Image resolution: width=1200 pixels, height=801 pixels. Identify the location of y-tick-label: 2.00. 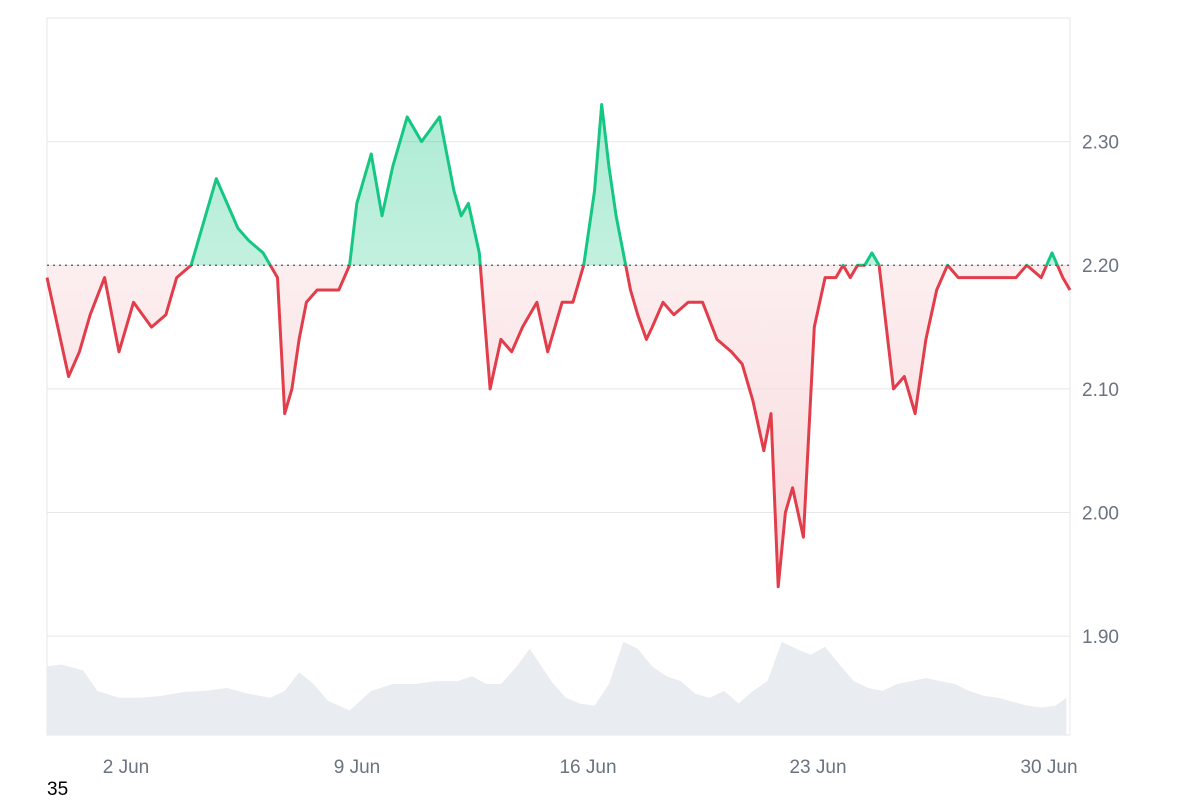
(1100, 513).